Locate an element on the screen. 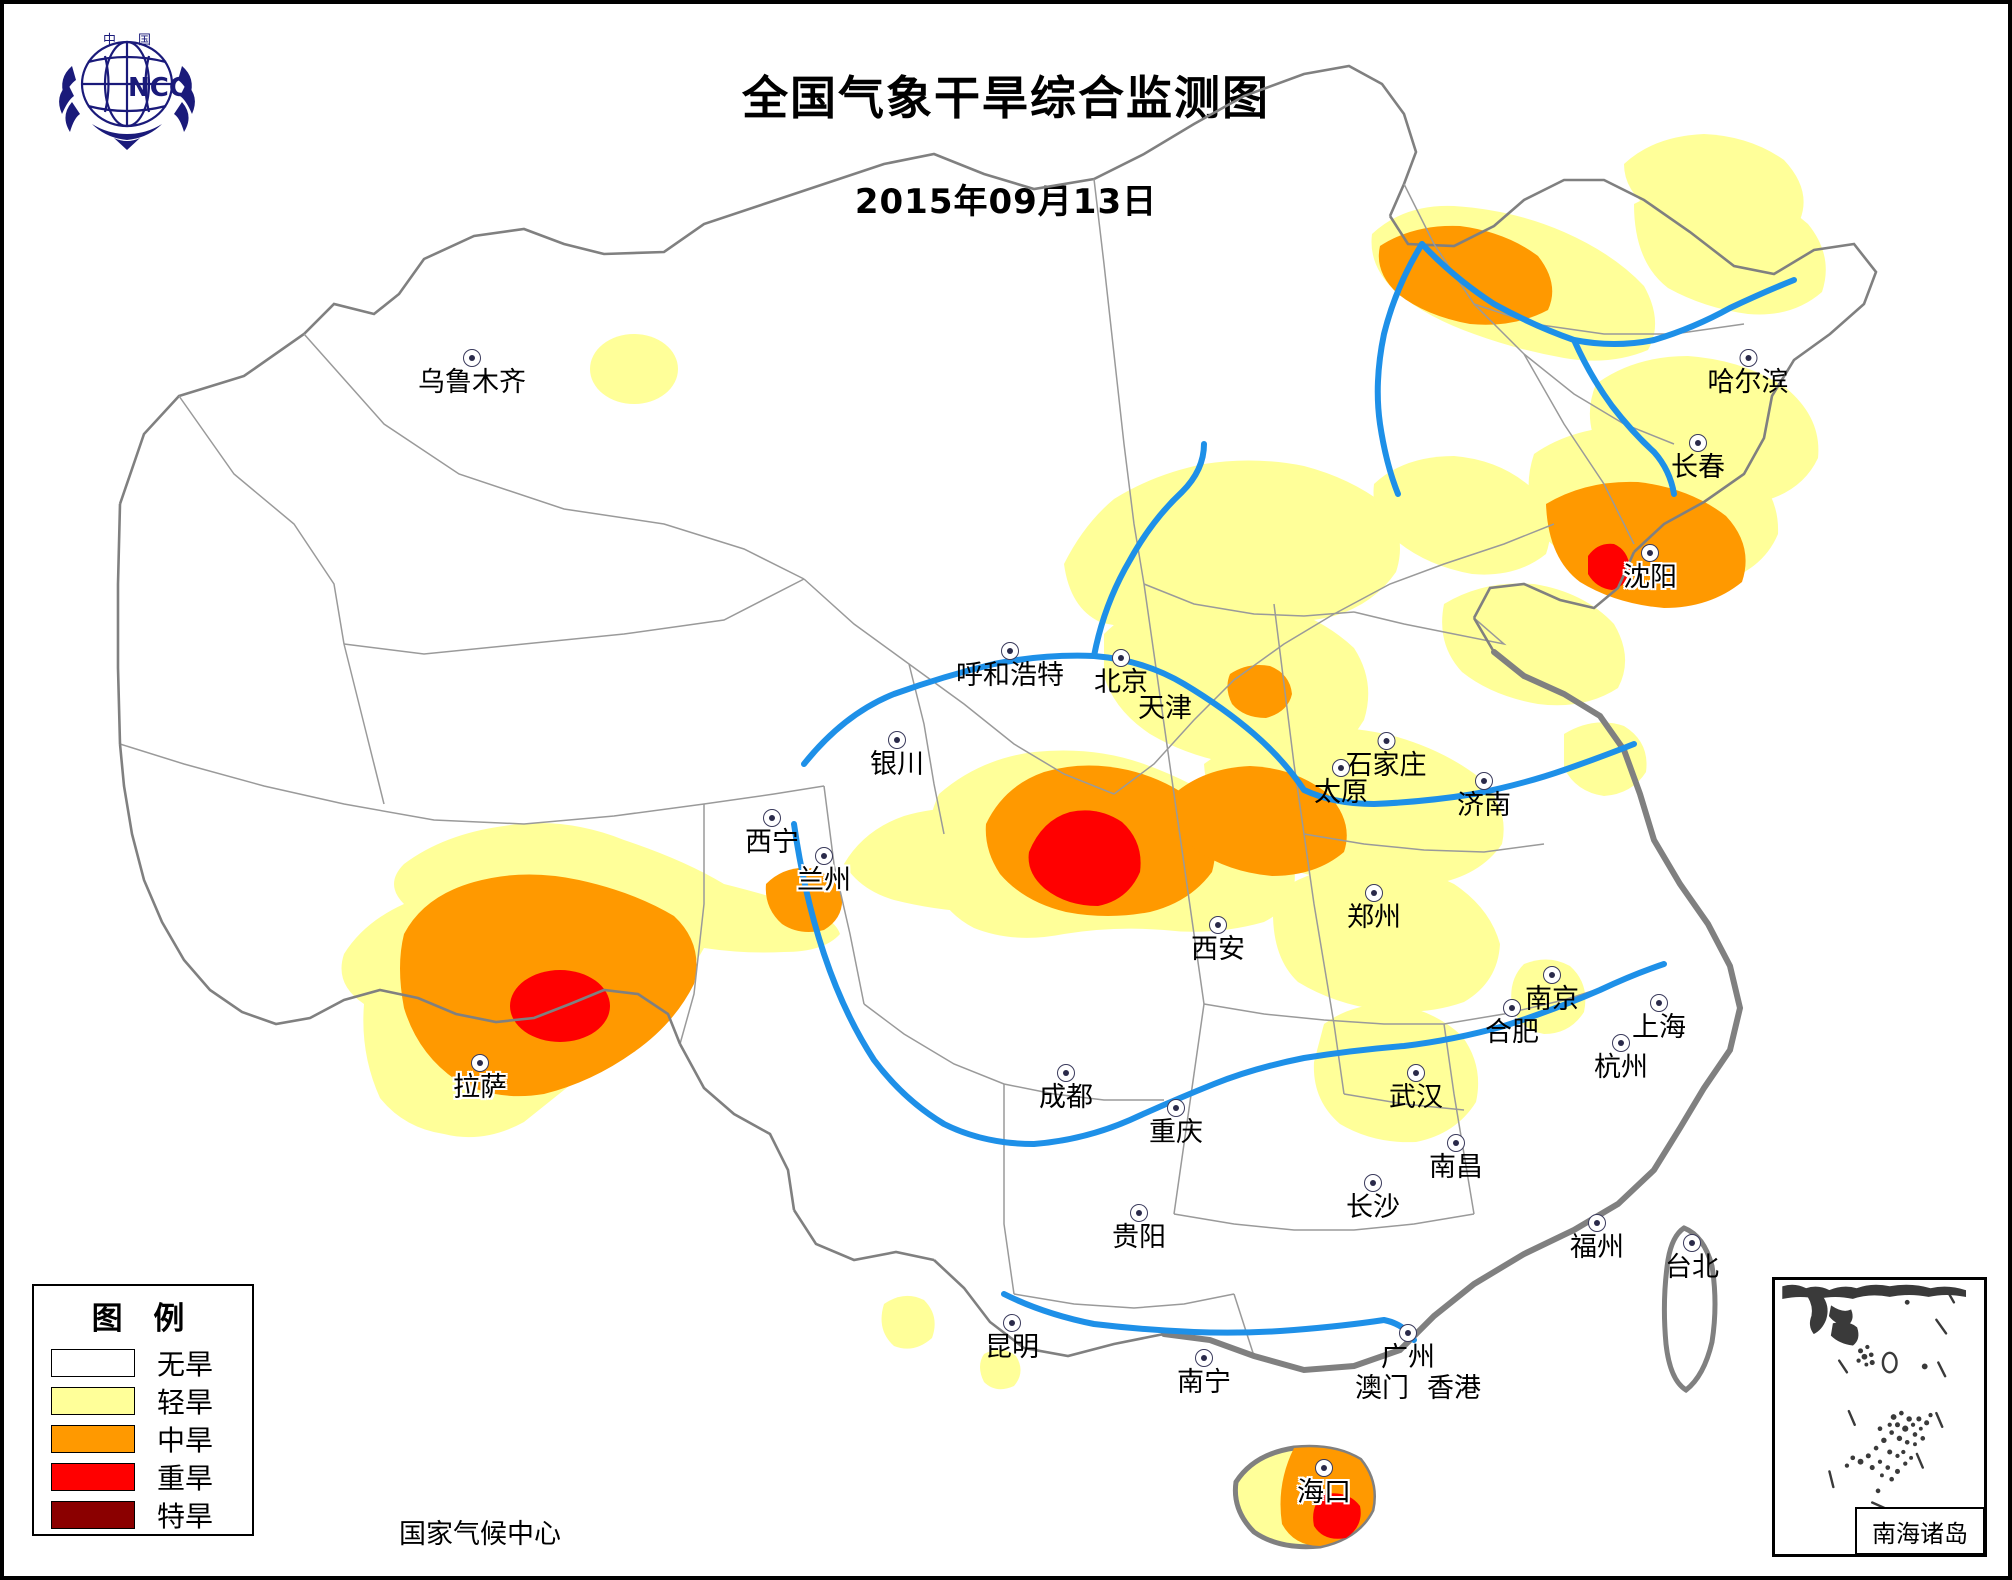 The width and height of the screenshot is (2012, 1580). drought-region-lanzhou-severe is located at coordinates (1084, 858).